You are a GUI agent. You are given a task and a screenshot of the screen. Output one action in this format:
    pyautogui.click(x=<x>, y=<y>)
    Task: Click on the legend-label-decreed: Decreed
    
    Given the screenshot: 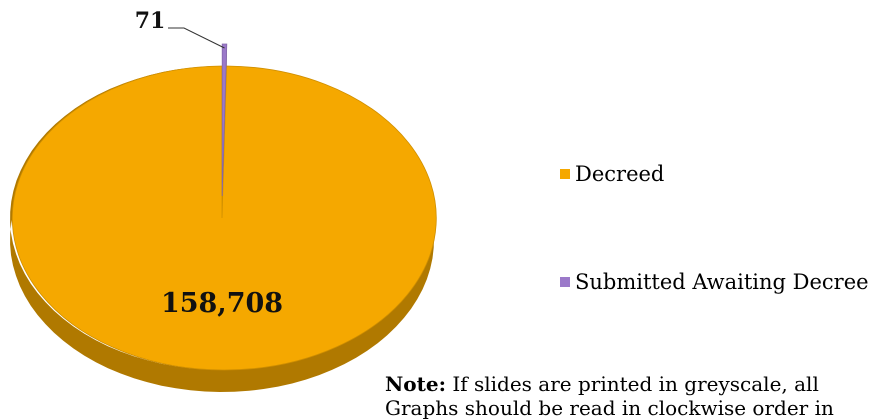 What is the action you would take?
    pyautogui.click(x=620, y=174)
    